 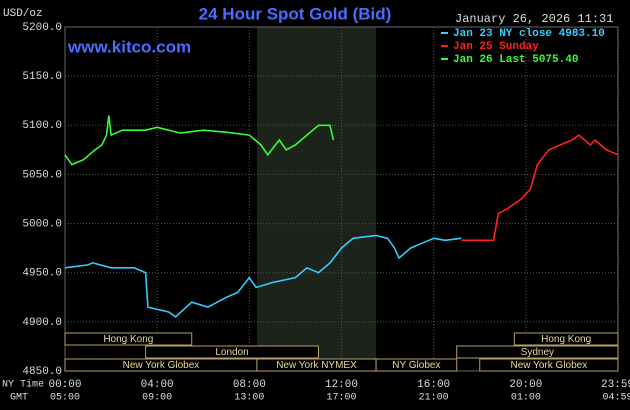 I want to click on session-label: Sydney, so click(x=537, y=352).